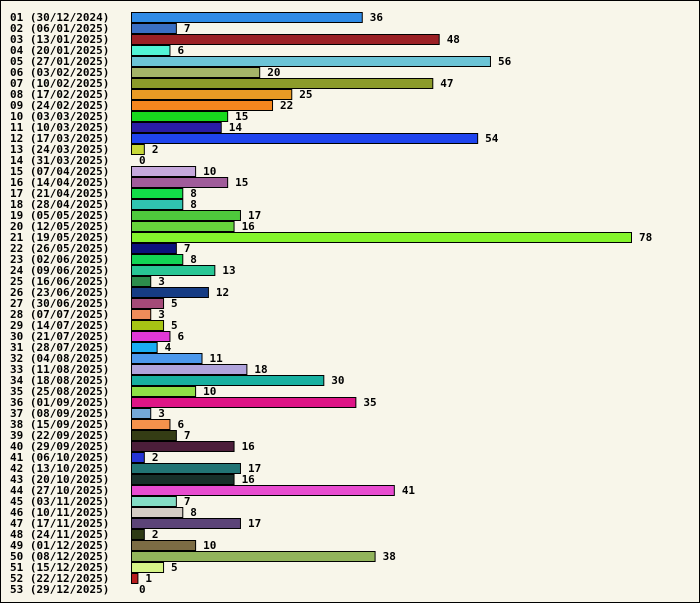 Image resolution: width=700 pixels, height=603 pixels. What do you see at coordinates (59, 94) in the screenshot?
I see `category-label: 08 (17/02/2025)` at bounding box center [59, 94].